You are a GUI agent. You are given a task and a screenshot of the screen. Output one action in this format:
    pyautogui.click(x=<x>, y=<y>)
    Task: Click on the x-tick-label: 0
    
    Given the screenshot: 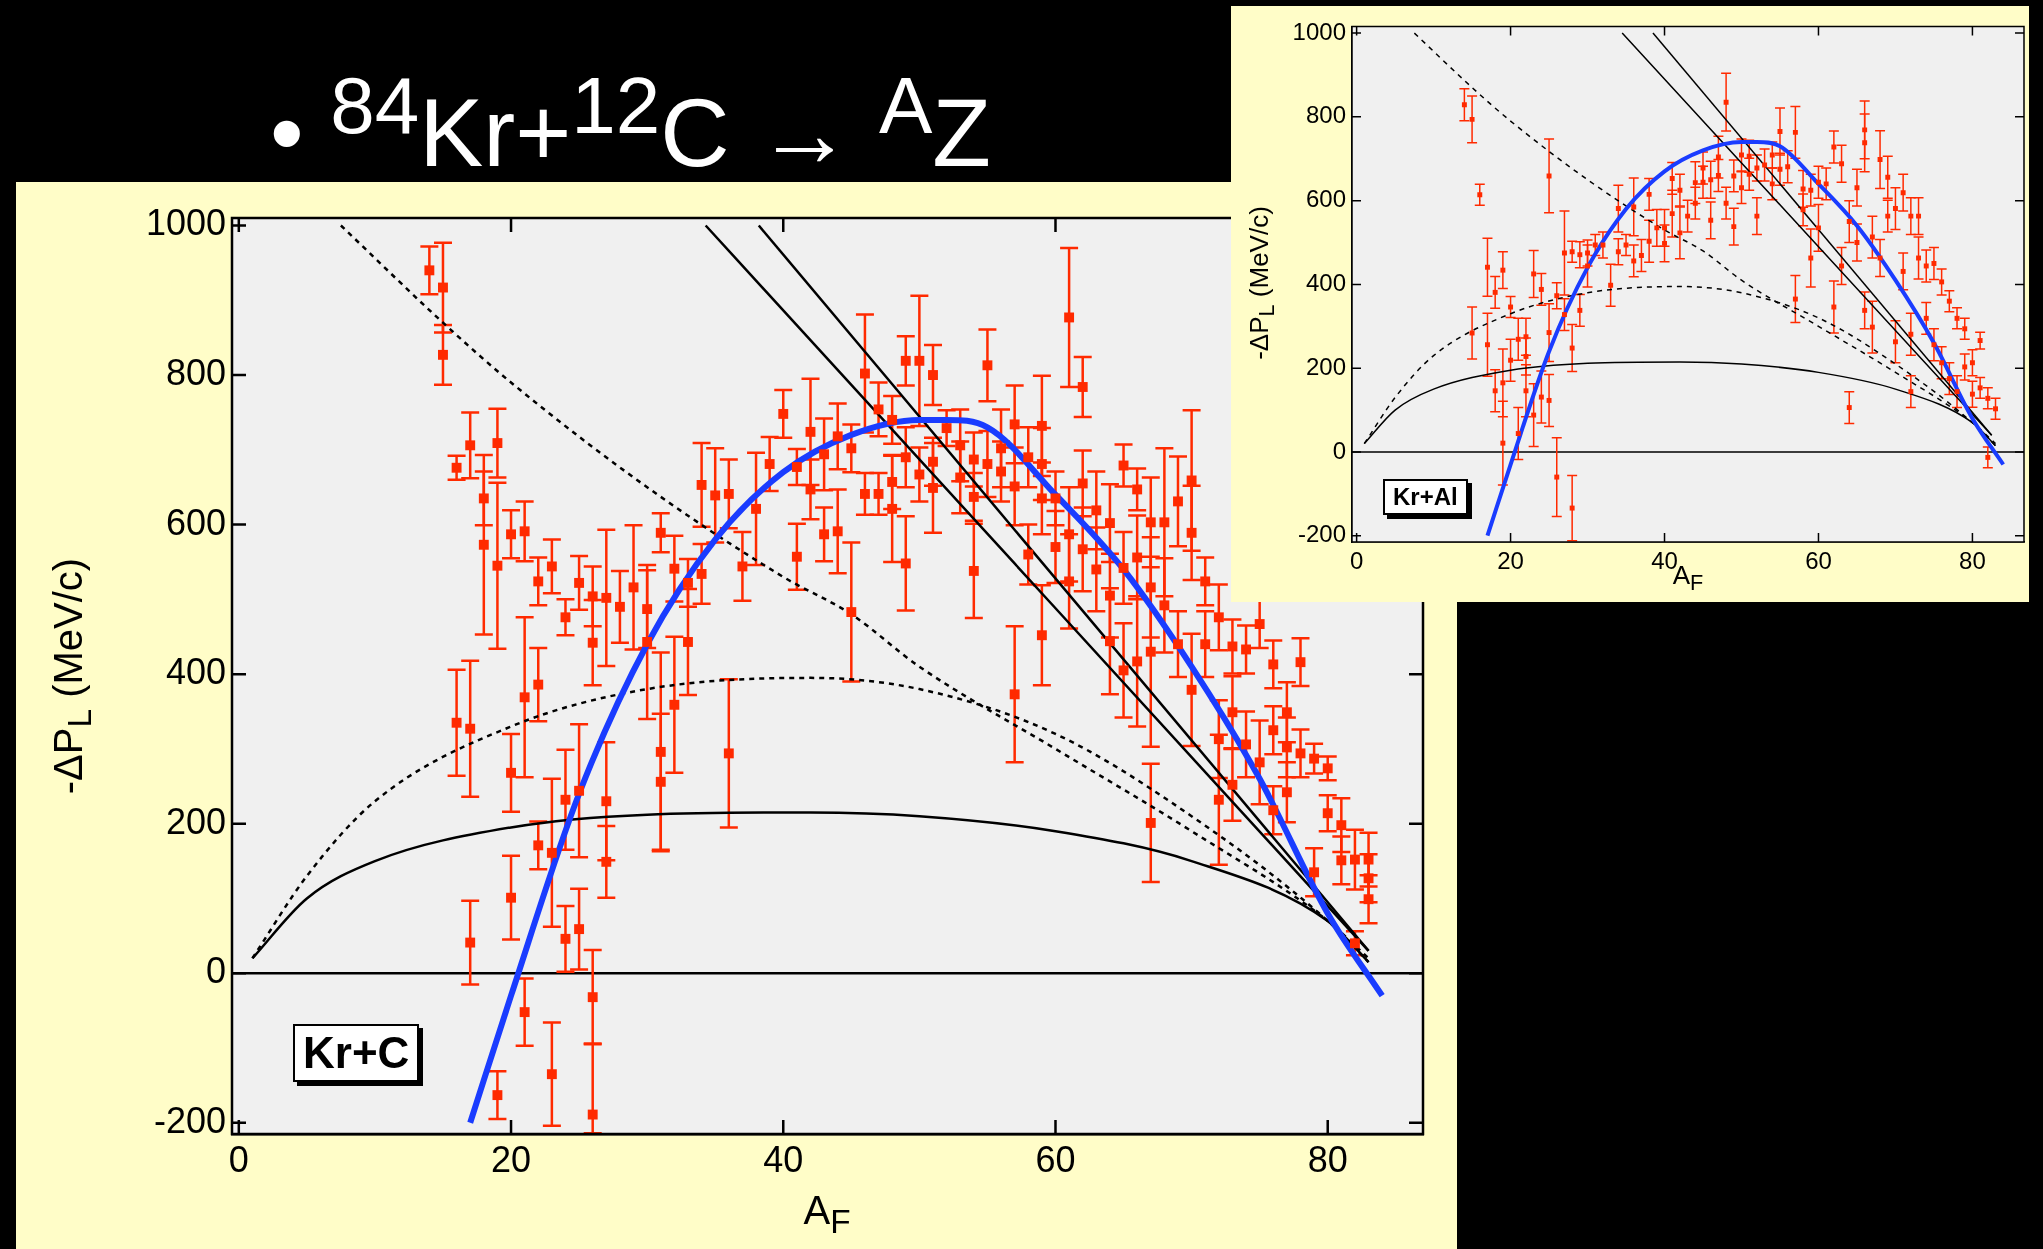 What is the action you would take?
    pyautogui.click(x=1356, y=561)
    